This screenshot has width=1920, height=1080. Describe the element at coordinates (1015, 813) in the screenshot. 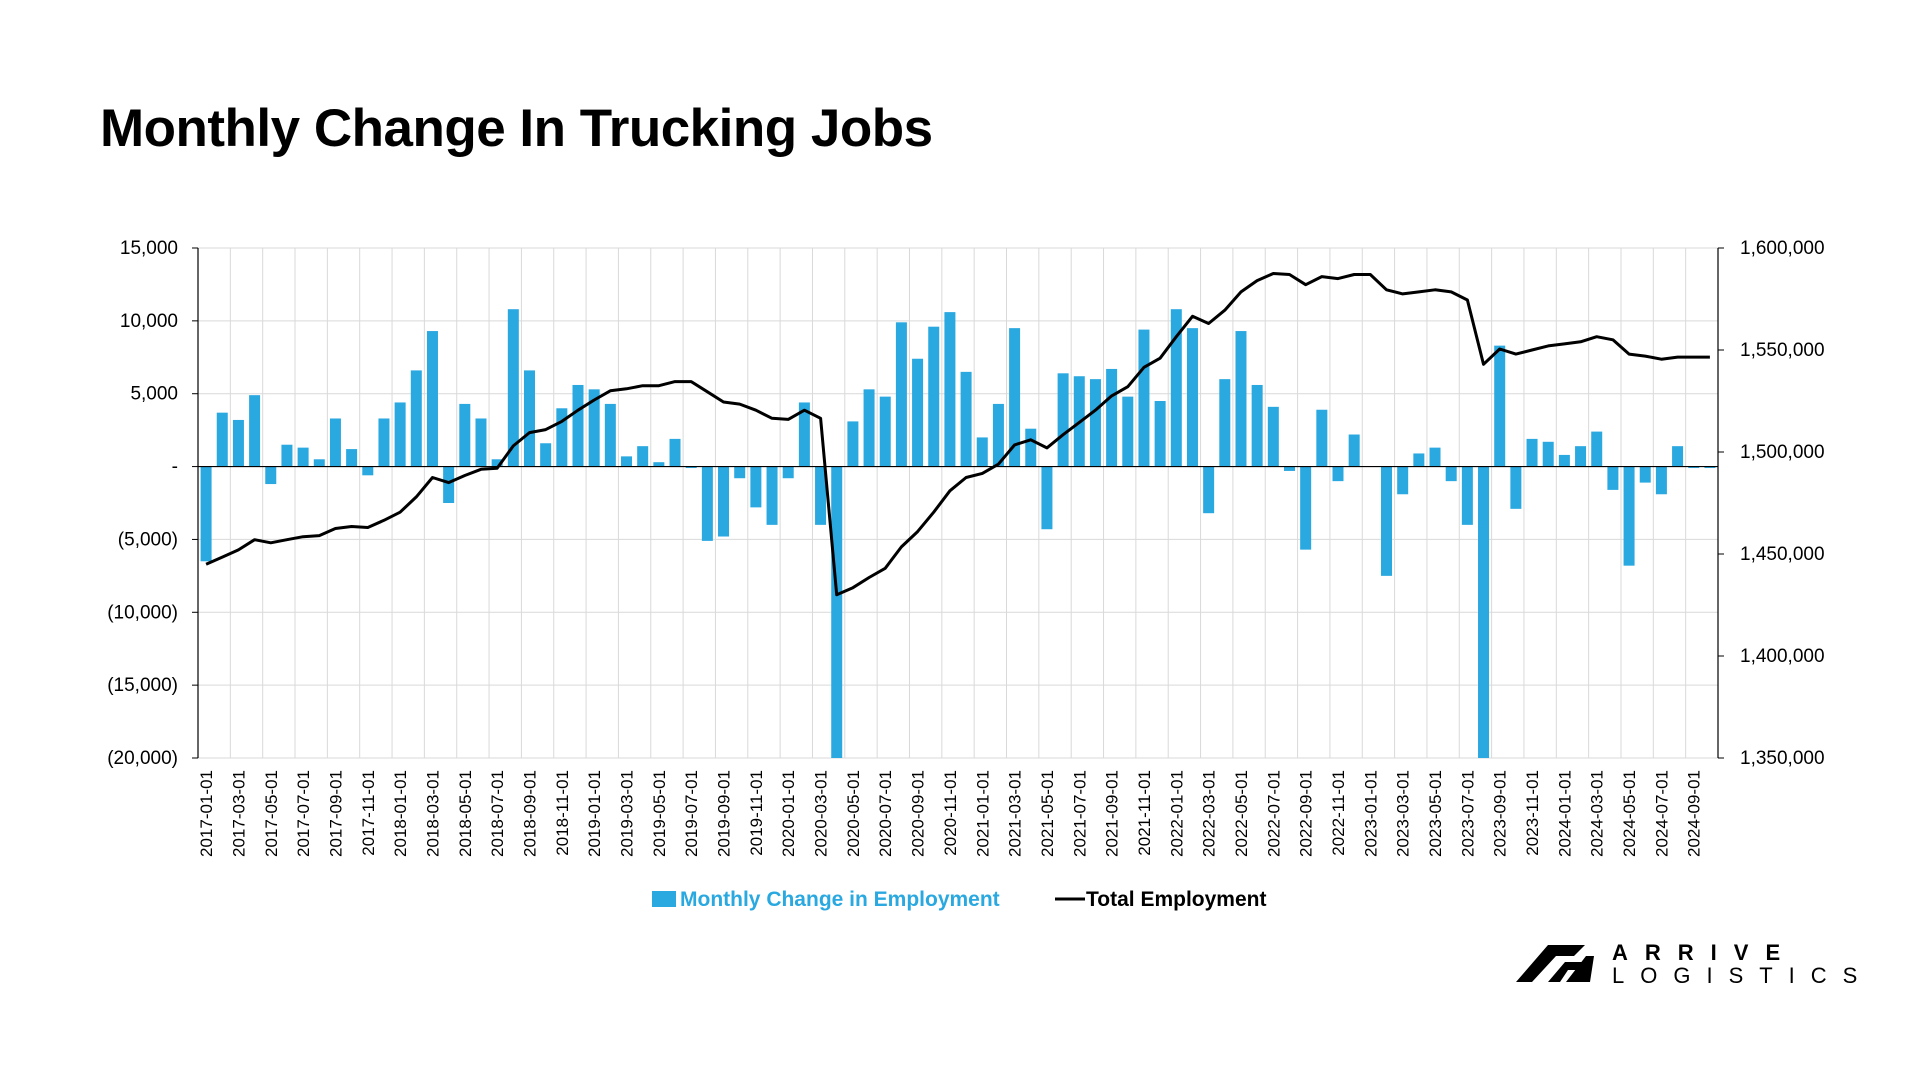

I see `x-axis-tick-label: 2021-03-01` at that location.